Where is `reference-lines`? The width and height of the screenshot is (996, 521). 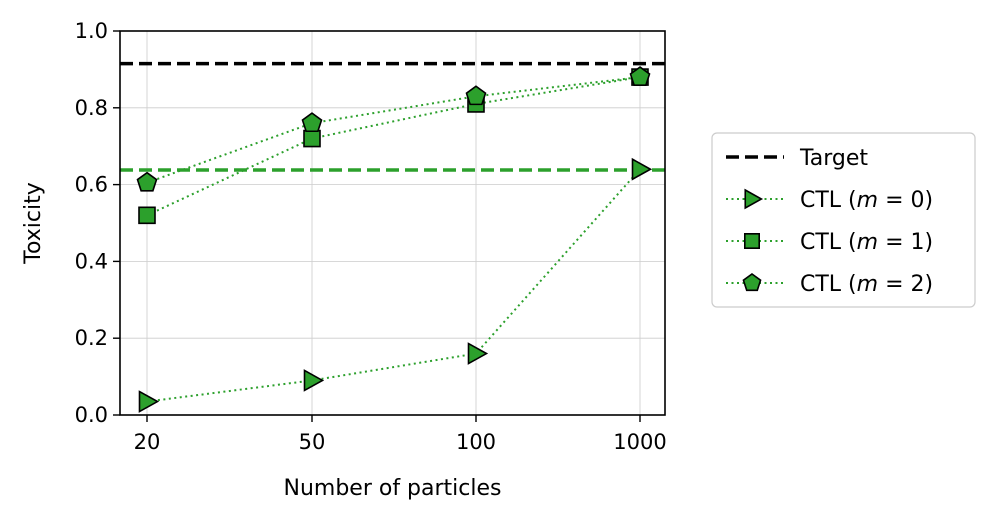
reference-lines is located at coordinates (392, 116).